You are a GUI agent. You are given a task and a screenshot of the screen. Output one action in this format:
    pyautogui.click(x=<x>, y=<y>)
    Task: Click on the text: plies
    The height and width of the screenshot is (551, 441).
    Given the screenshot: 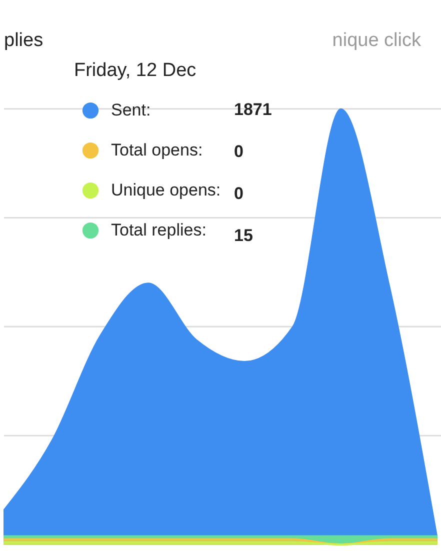 What is the action you would take?
    pyautogui.click(x=24, y=40)
    